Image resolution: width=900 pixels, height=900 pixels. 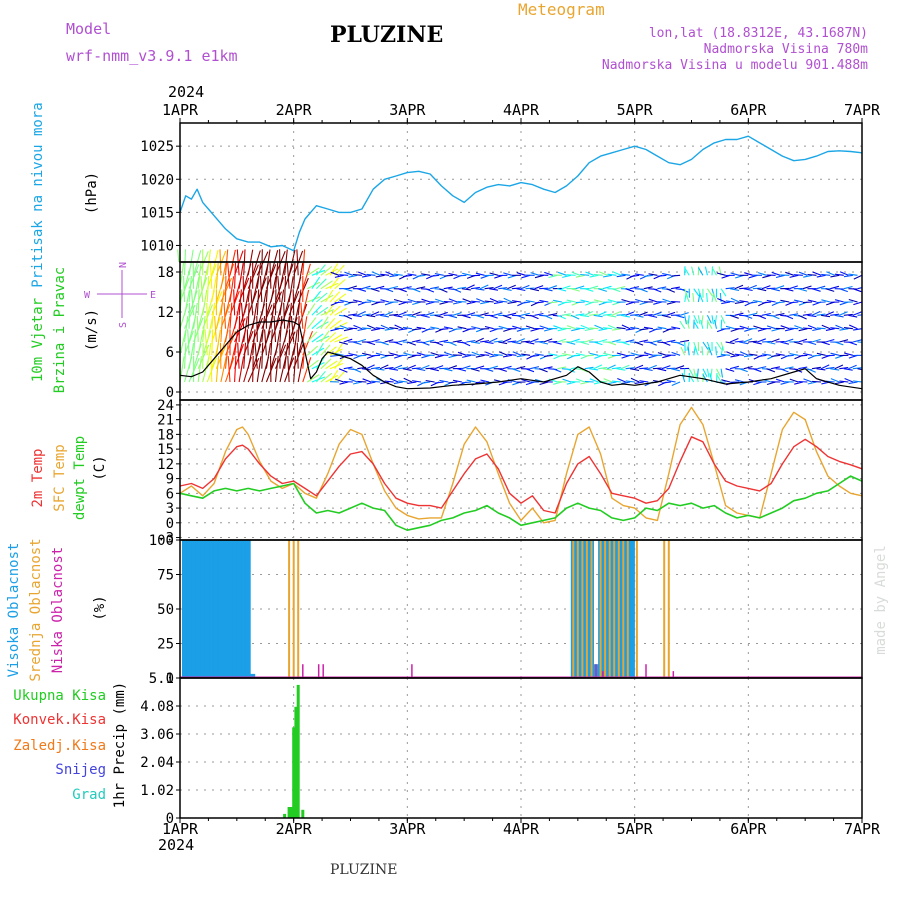 What do you see at coordinates (157, 763) in the screenshot?
I see `ytick-label: 2.04` at bounding box center [157, 763].